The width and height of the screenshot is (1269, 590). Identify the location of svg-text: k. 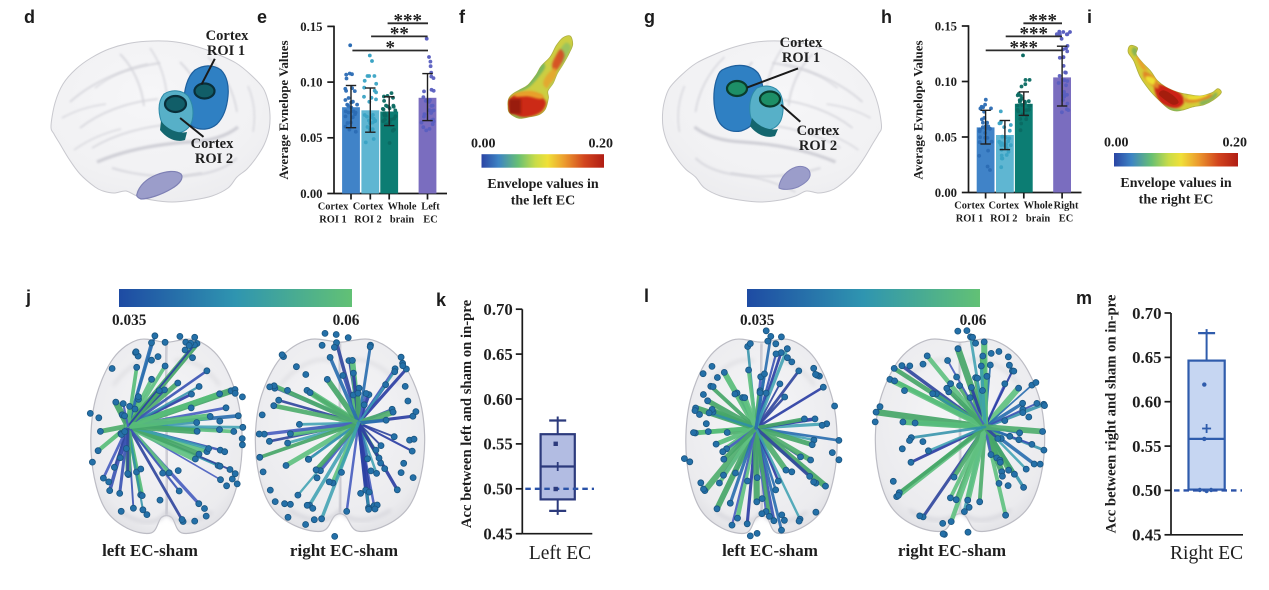
(441, 300).